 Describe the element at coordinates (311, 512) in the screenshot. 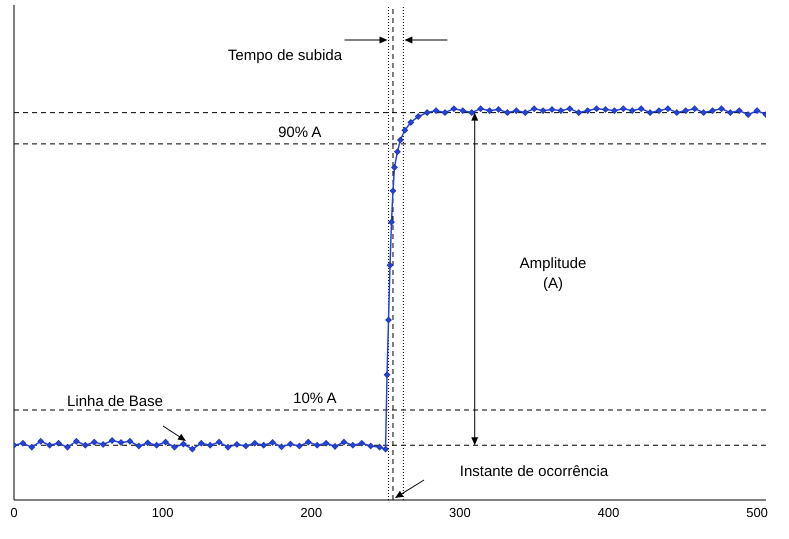

I see `x-tick-label: 200` at that location.